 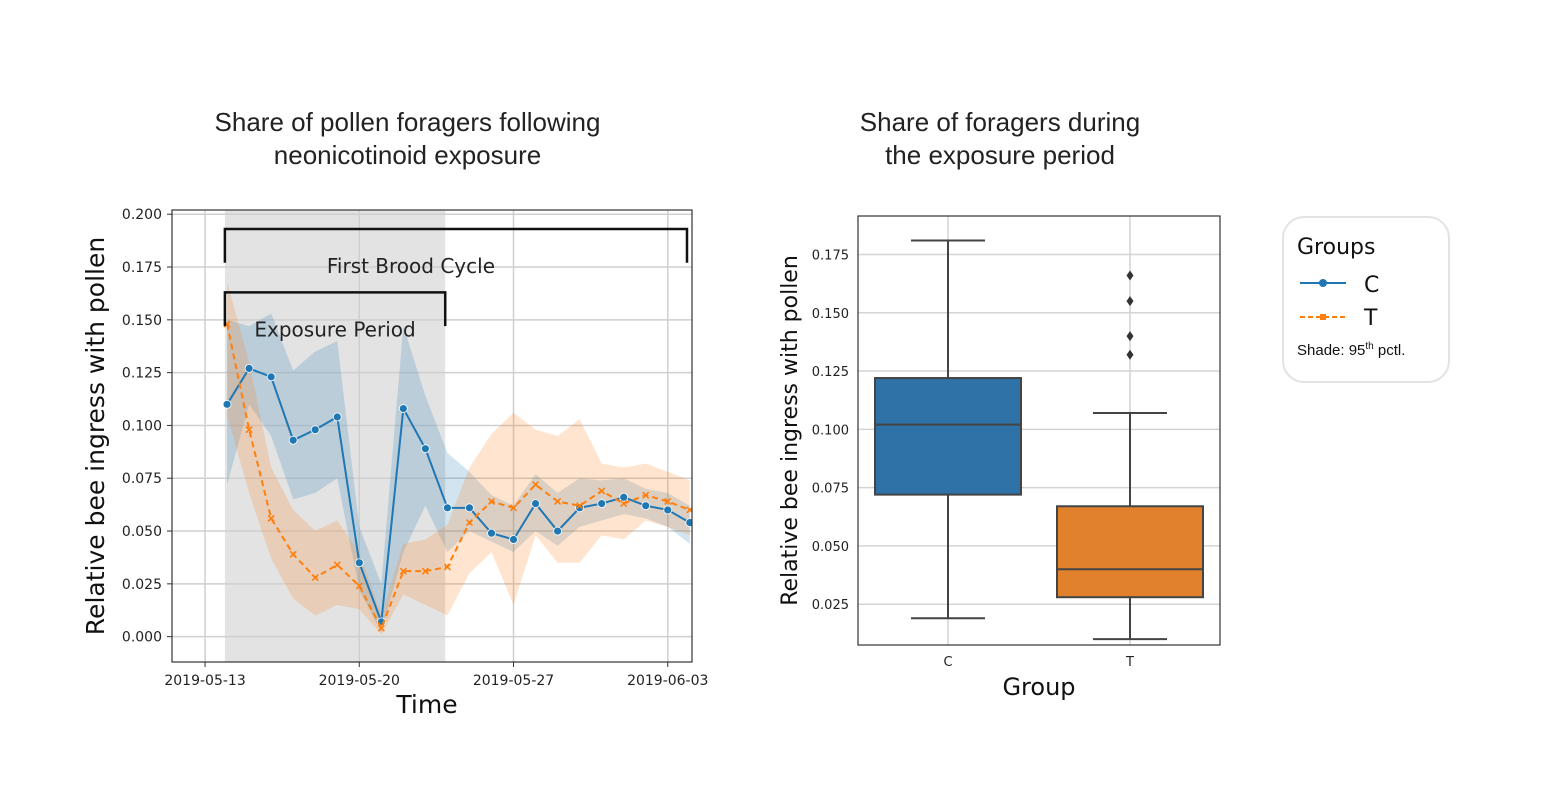 I want to click on ci-band-T, so click(x=458, y=458).